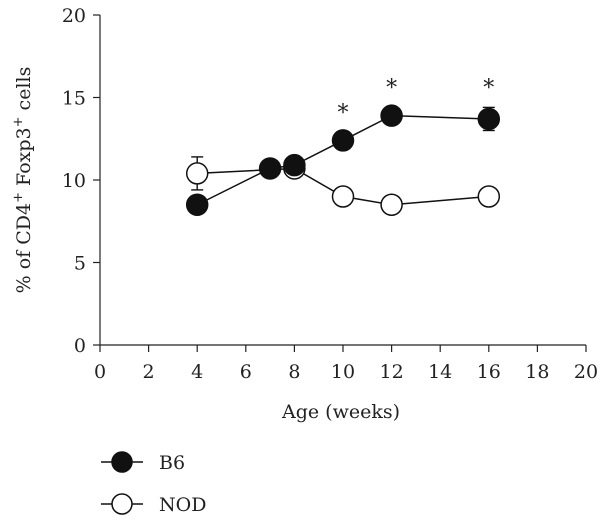 The height and width of the screenshot is (523, 600). What do you see at coordinates (172, 463) in the screenshot?
I see `legend-label-b6: B6` at bounding box center [172, 463].